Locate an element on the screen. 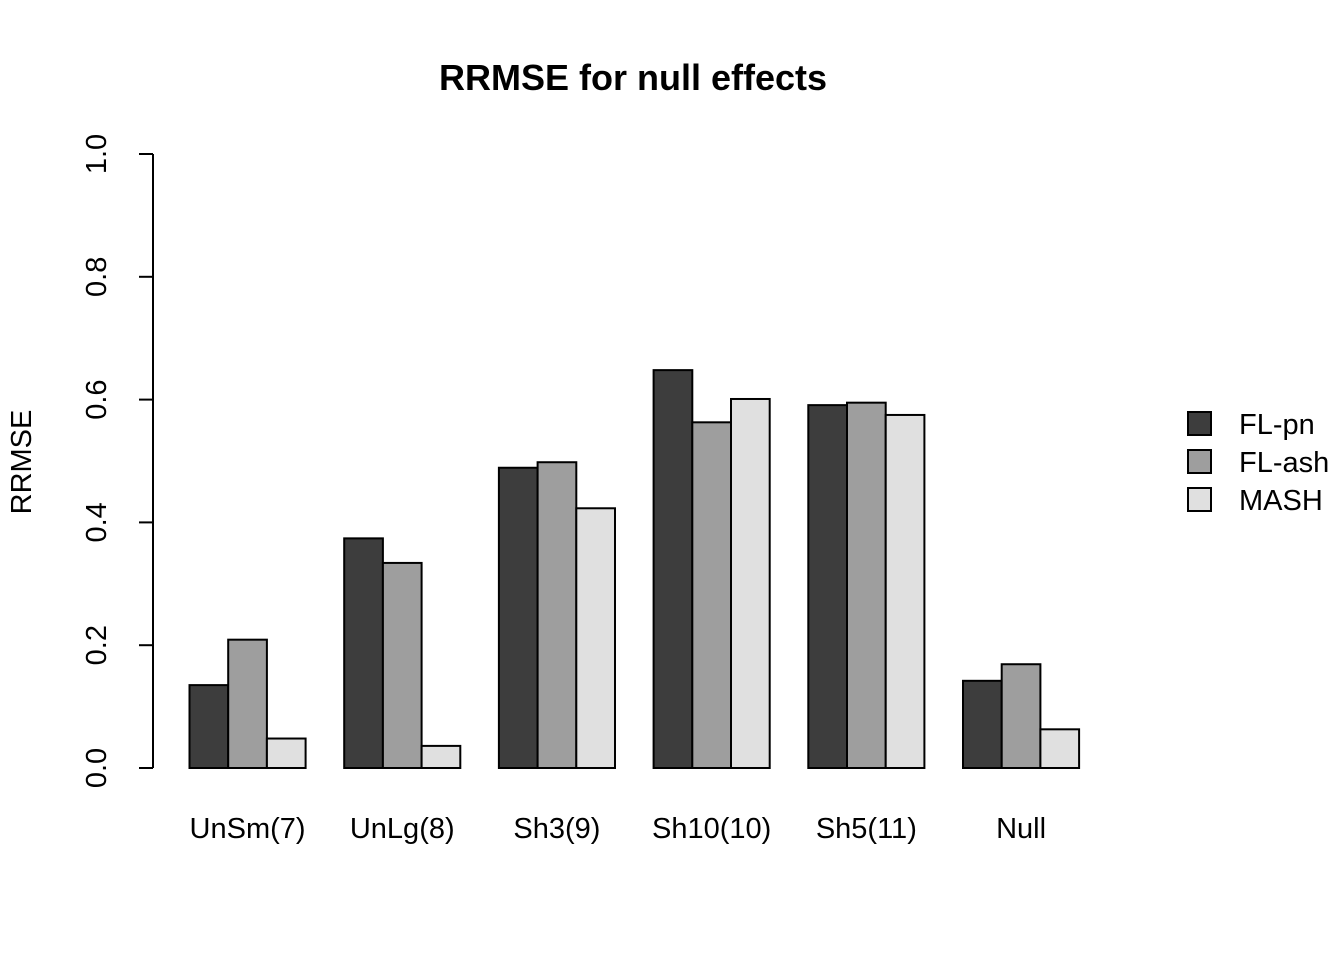 The height and width of the screenshot is (960, 1344). y-axis-label: RRMSE is located at coordinates (22, 462).